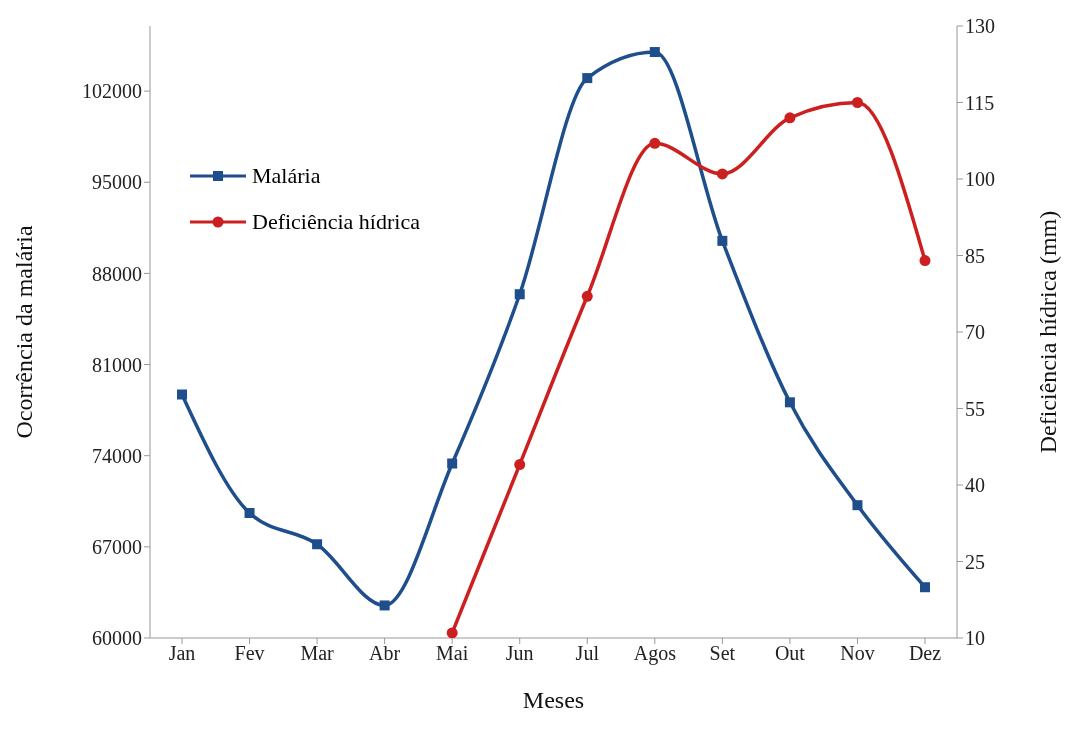  What do you see at coordinates (249, 653) in the screenshot?
I see `x-tick-label: Fev` at bounding box center [249, 653].